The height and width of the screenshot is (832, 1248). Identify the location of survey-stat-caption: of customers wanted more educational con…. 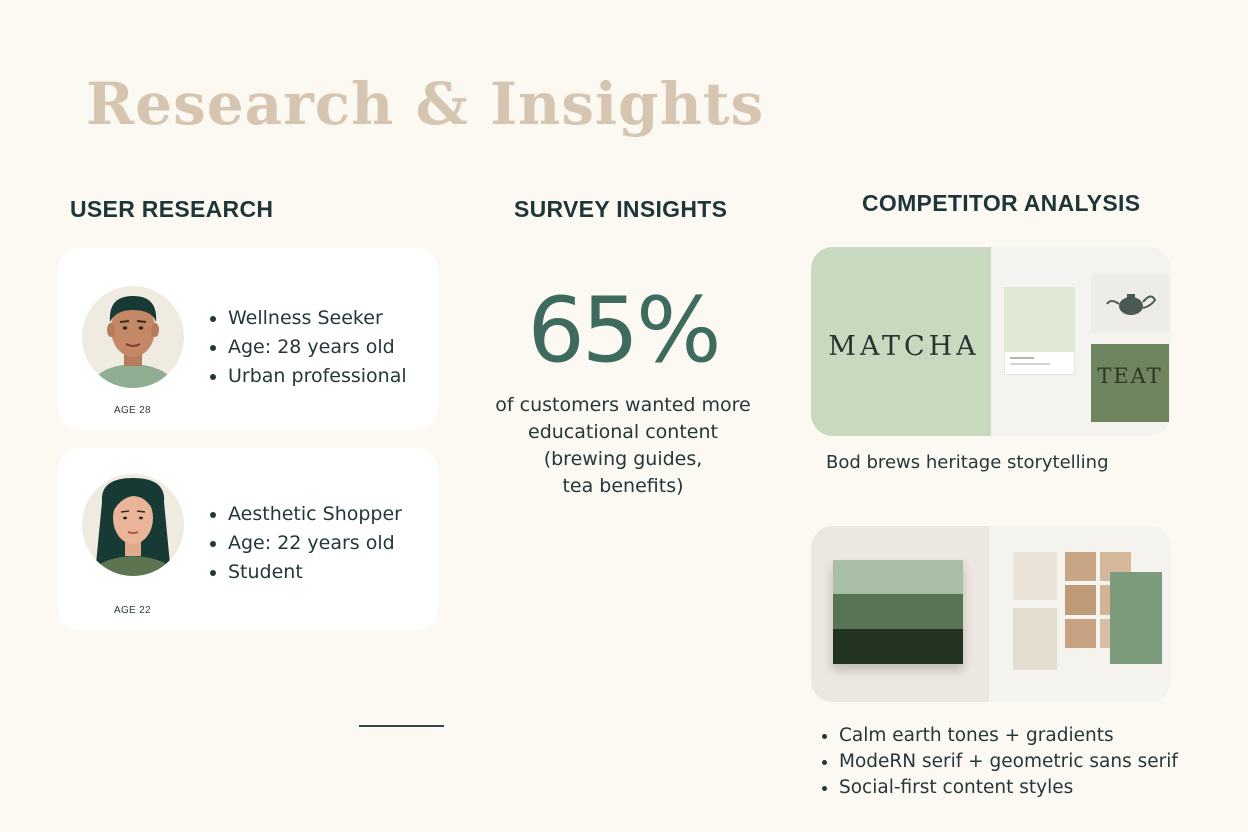
(623, 446).